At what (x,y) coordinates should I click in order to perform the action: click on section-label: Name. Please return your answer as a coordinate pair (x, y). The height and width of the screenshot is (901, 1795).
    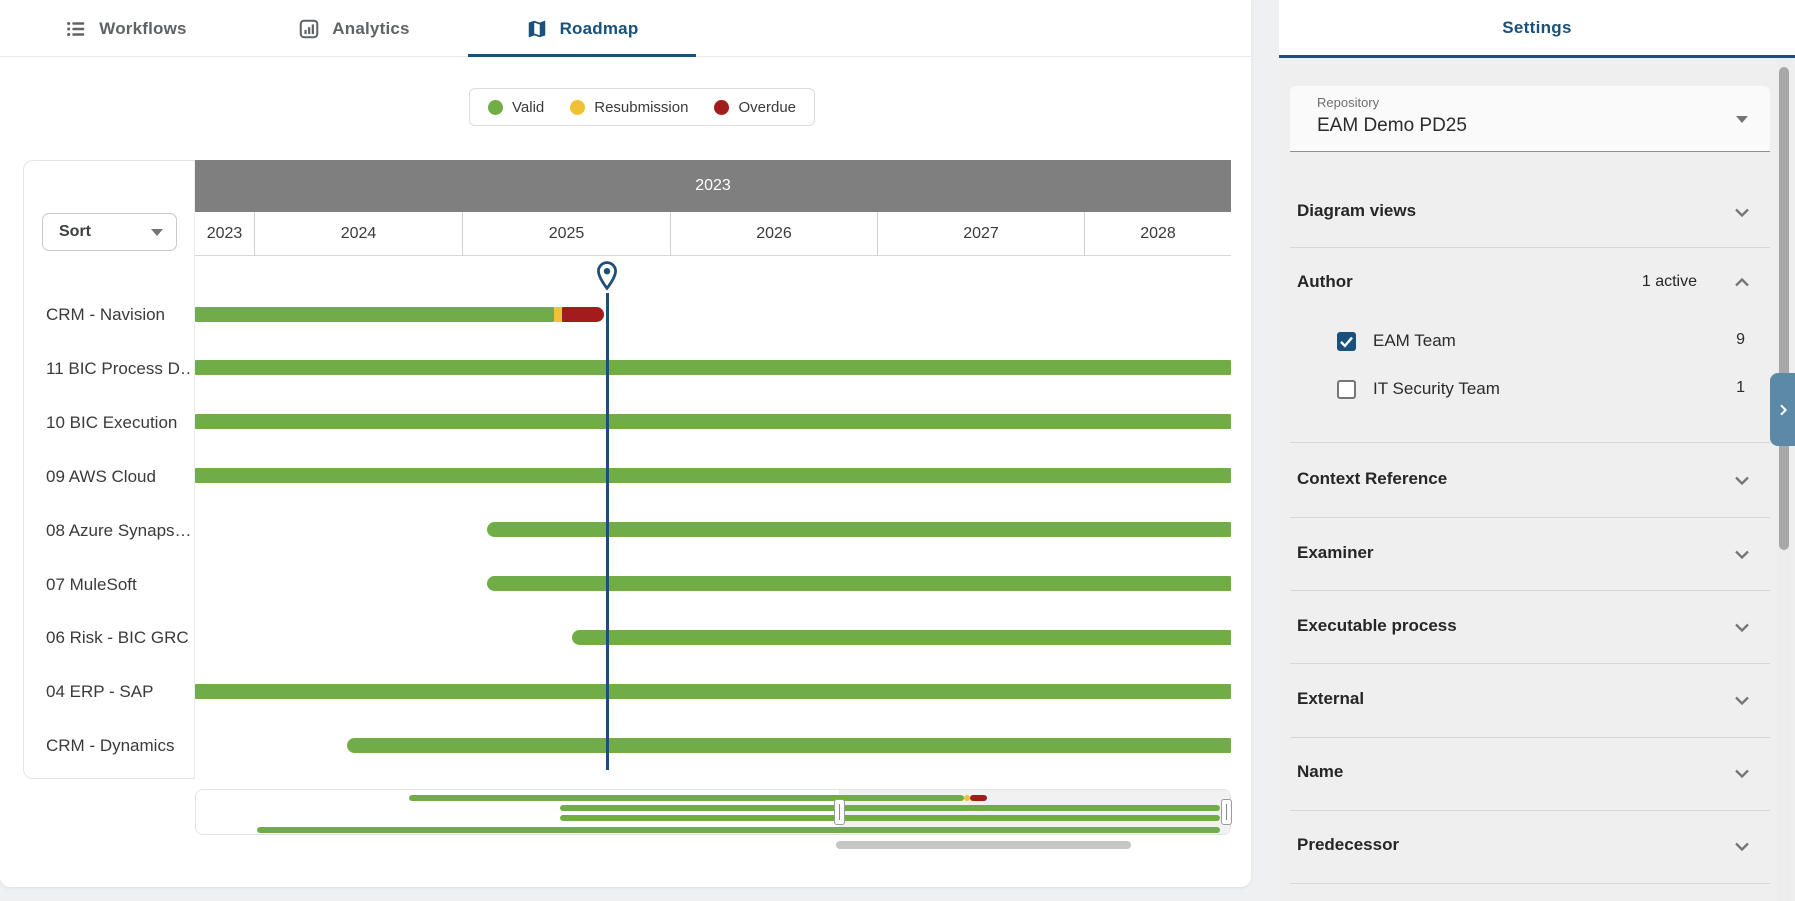
    Looking at the image, I should click on (1320, 771).